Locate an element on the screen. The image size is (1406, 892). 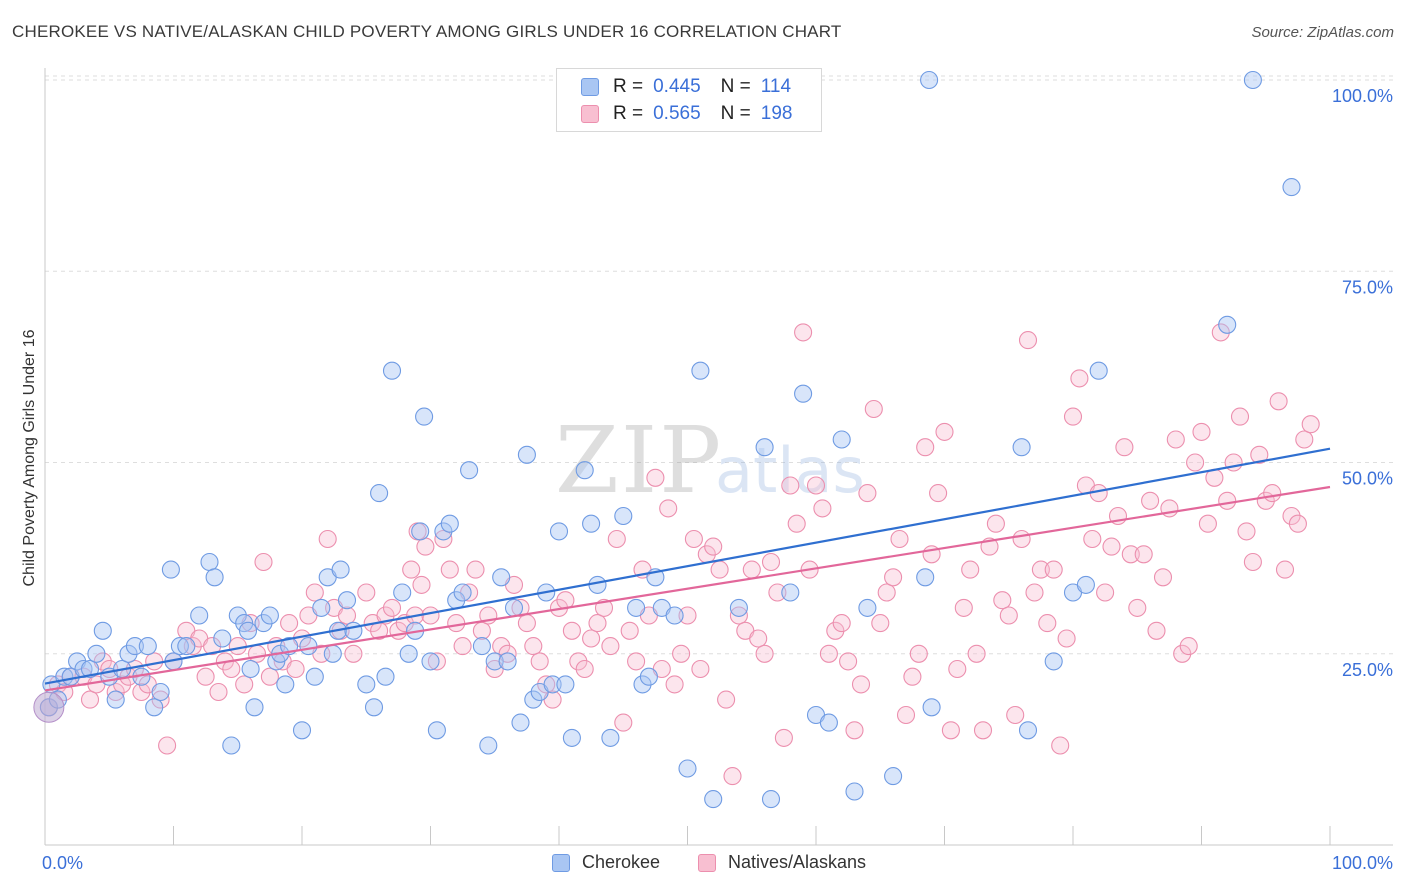
legend-row-natives: R = 0.565 N = 198 is located at coordinates (686, 114).